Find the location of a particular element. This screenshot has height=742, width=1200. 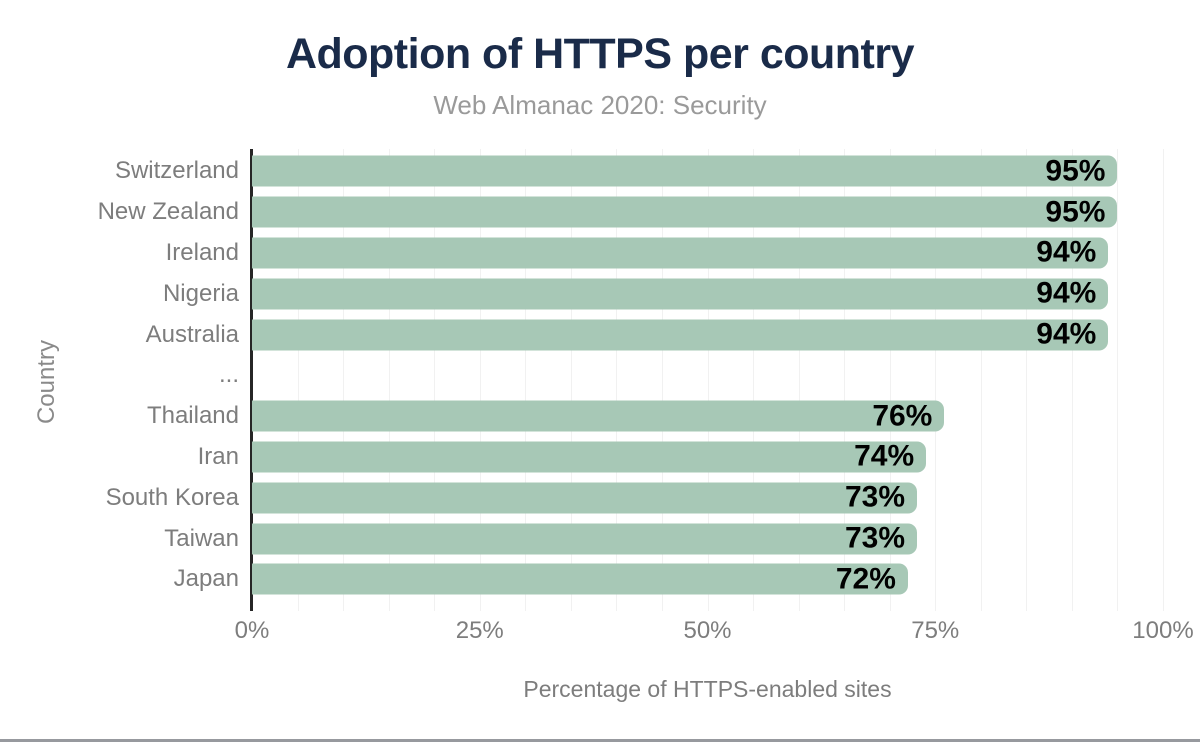

bar-track: 76% is located at coordinates (707, 416).